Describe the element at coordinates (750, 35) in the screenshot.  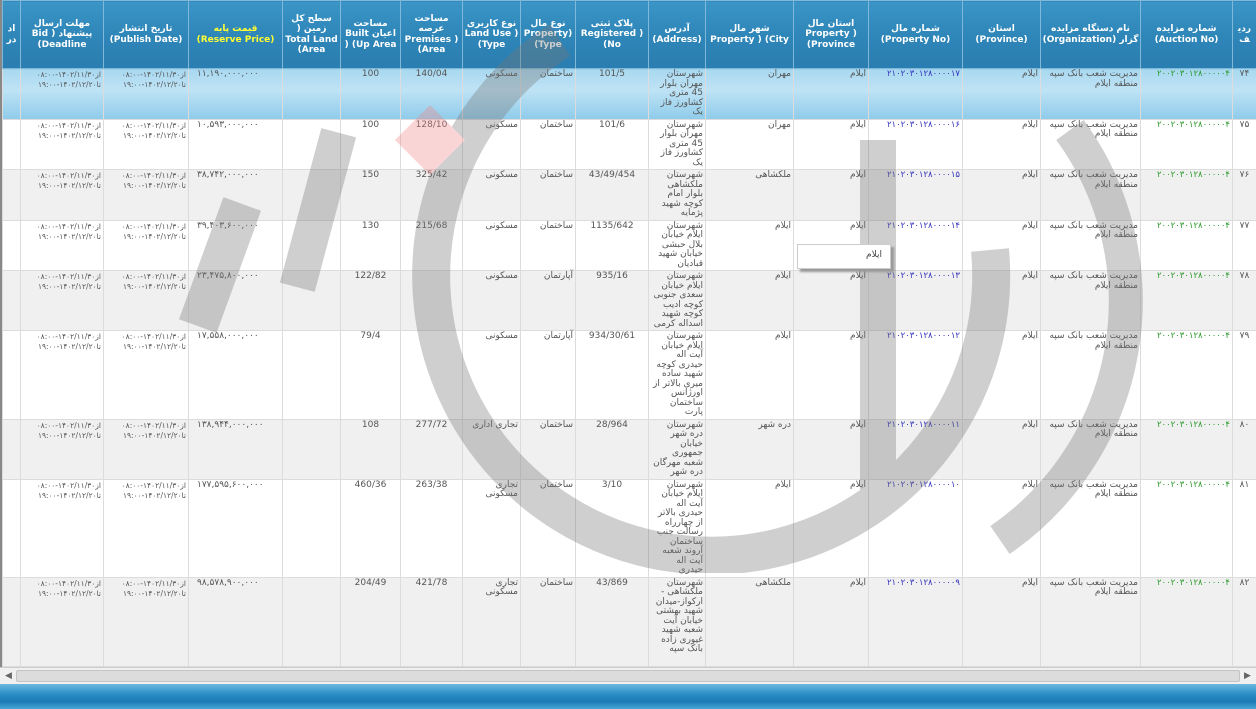
I see `header-property-city: شهر مال Property ) (City` at that location.